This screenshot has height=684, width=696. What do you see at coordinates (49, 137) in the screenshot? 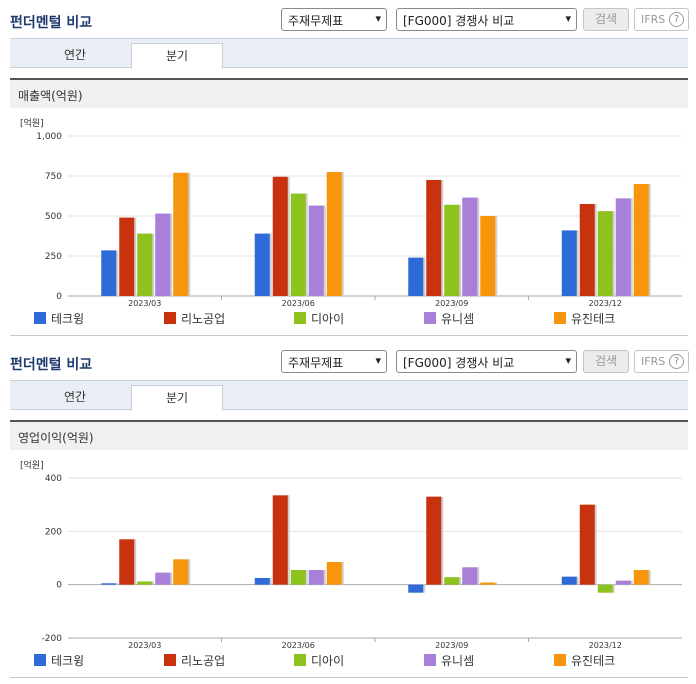
I see `y-tick-label: 1,000` at bounding box center [49, 137].